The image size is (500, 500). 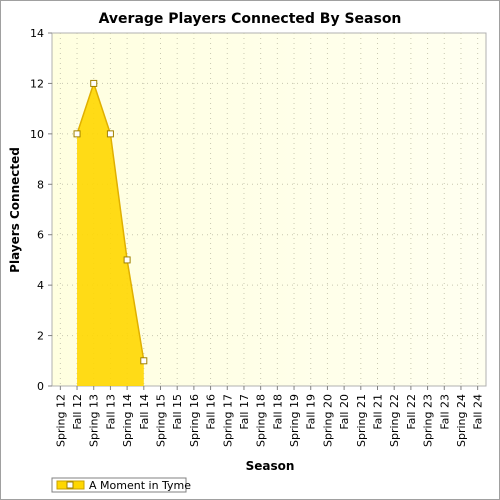 I want to click on y-axis-ticks: 0 2 4 6 8 10 12 14, so click(x=41, y=210).